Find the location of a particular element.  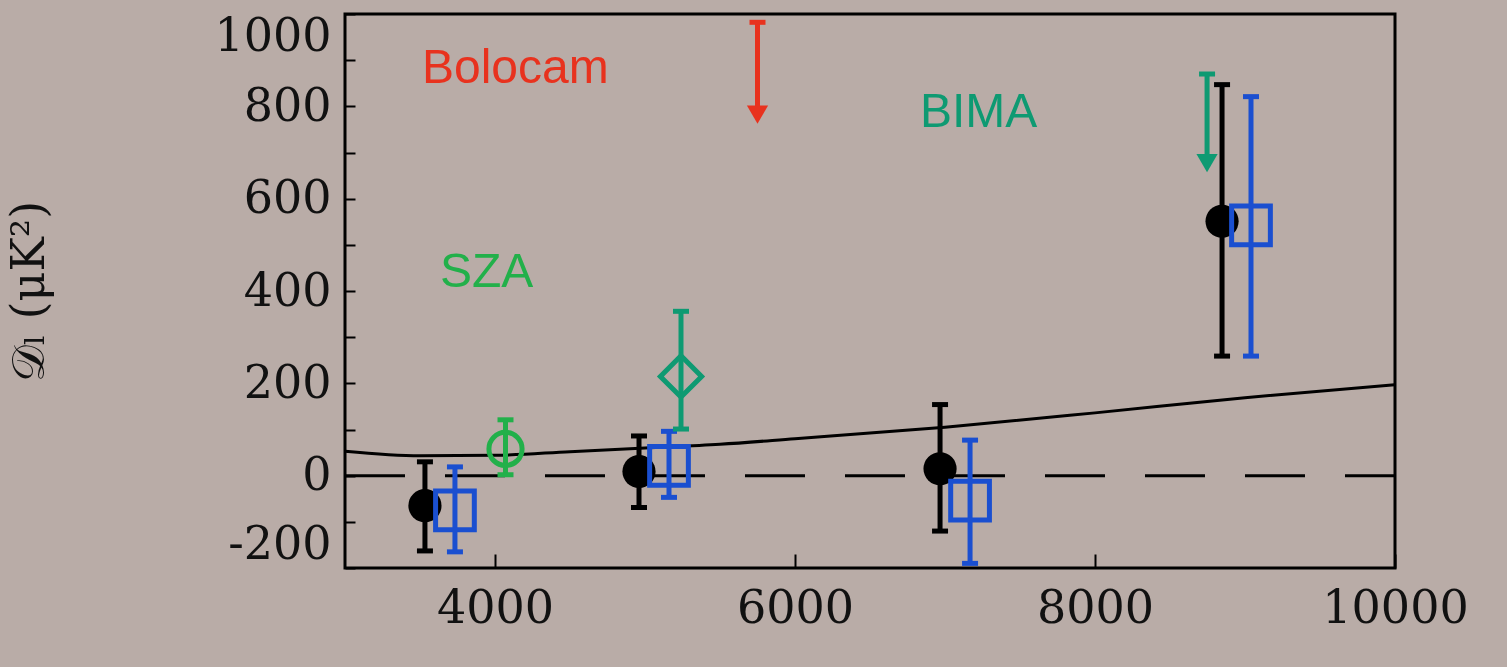

y-tick-label: 0 is located at coordinates (317, 474).